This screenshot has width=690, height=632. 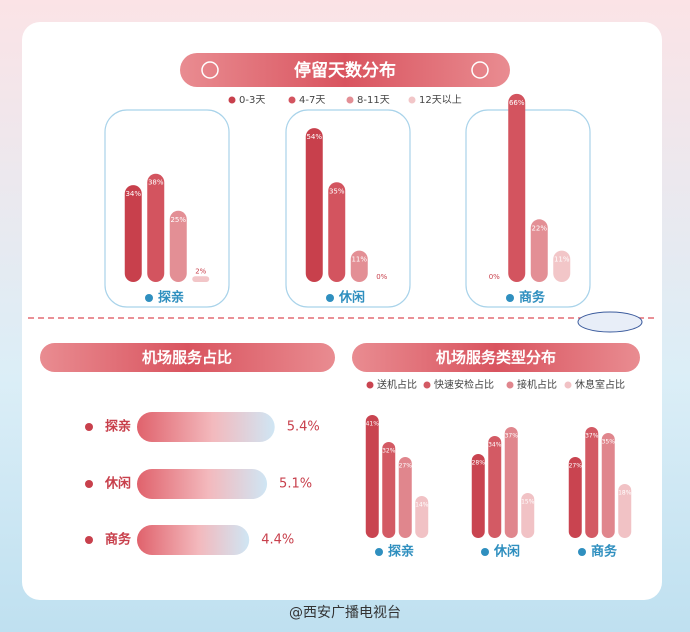 What do you see at coordinates (610, 322) in the screenshot?
I see `plane-icon` at bounding box center [610, 322].